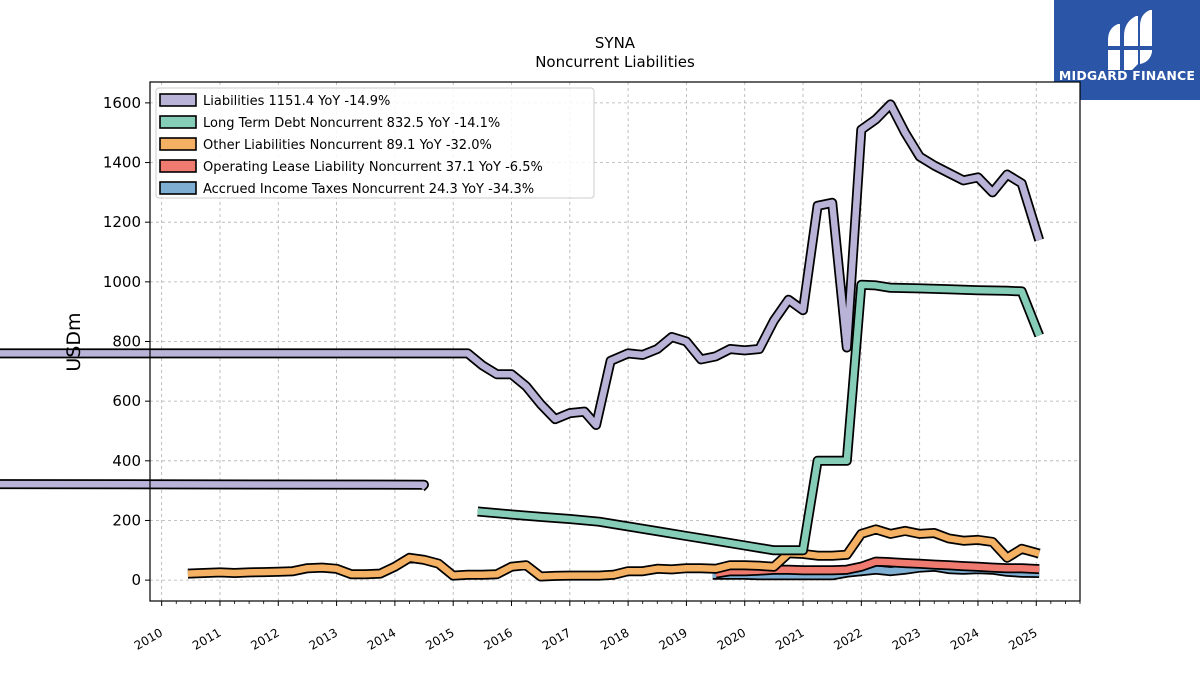 The image size is (1200, 675). I want to click on x-tick-label: 2018, so click(614, 638).